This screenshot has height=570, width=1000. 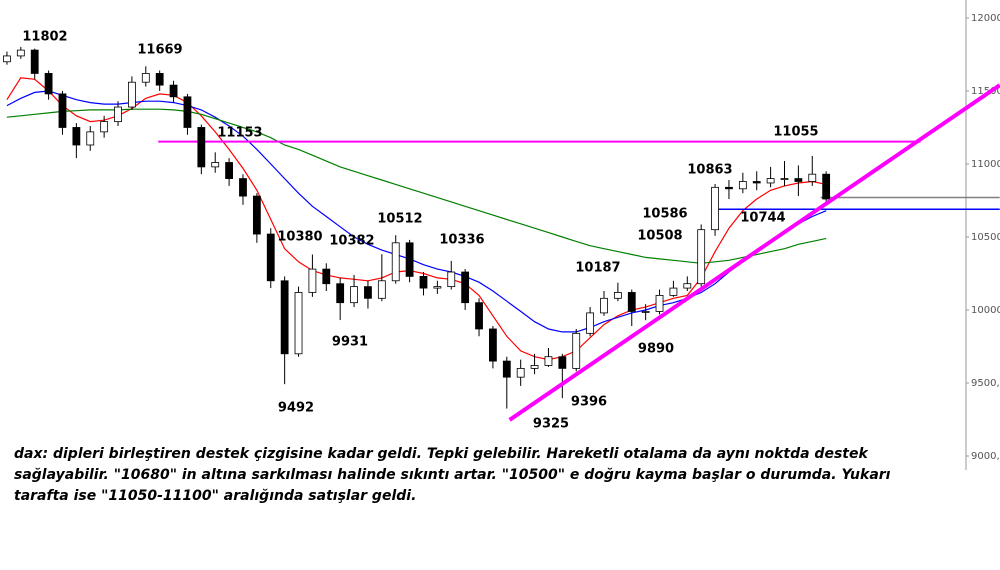 I want to click on y-tick-label: 12000, so click(x=985, y=18).